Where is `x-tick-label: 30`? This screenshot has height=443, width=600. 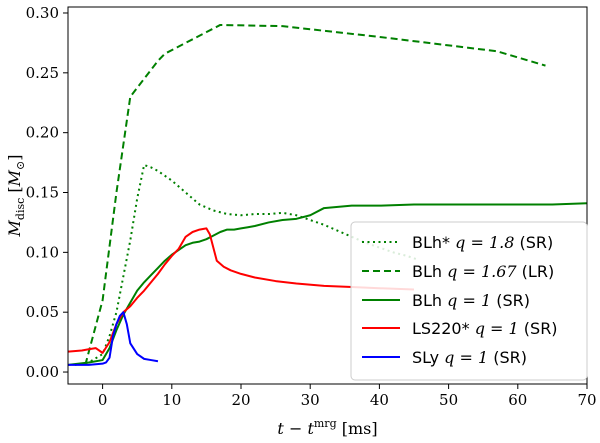 x-tick-label: 30 is located at coordinates (310, 400).